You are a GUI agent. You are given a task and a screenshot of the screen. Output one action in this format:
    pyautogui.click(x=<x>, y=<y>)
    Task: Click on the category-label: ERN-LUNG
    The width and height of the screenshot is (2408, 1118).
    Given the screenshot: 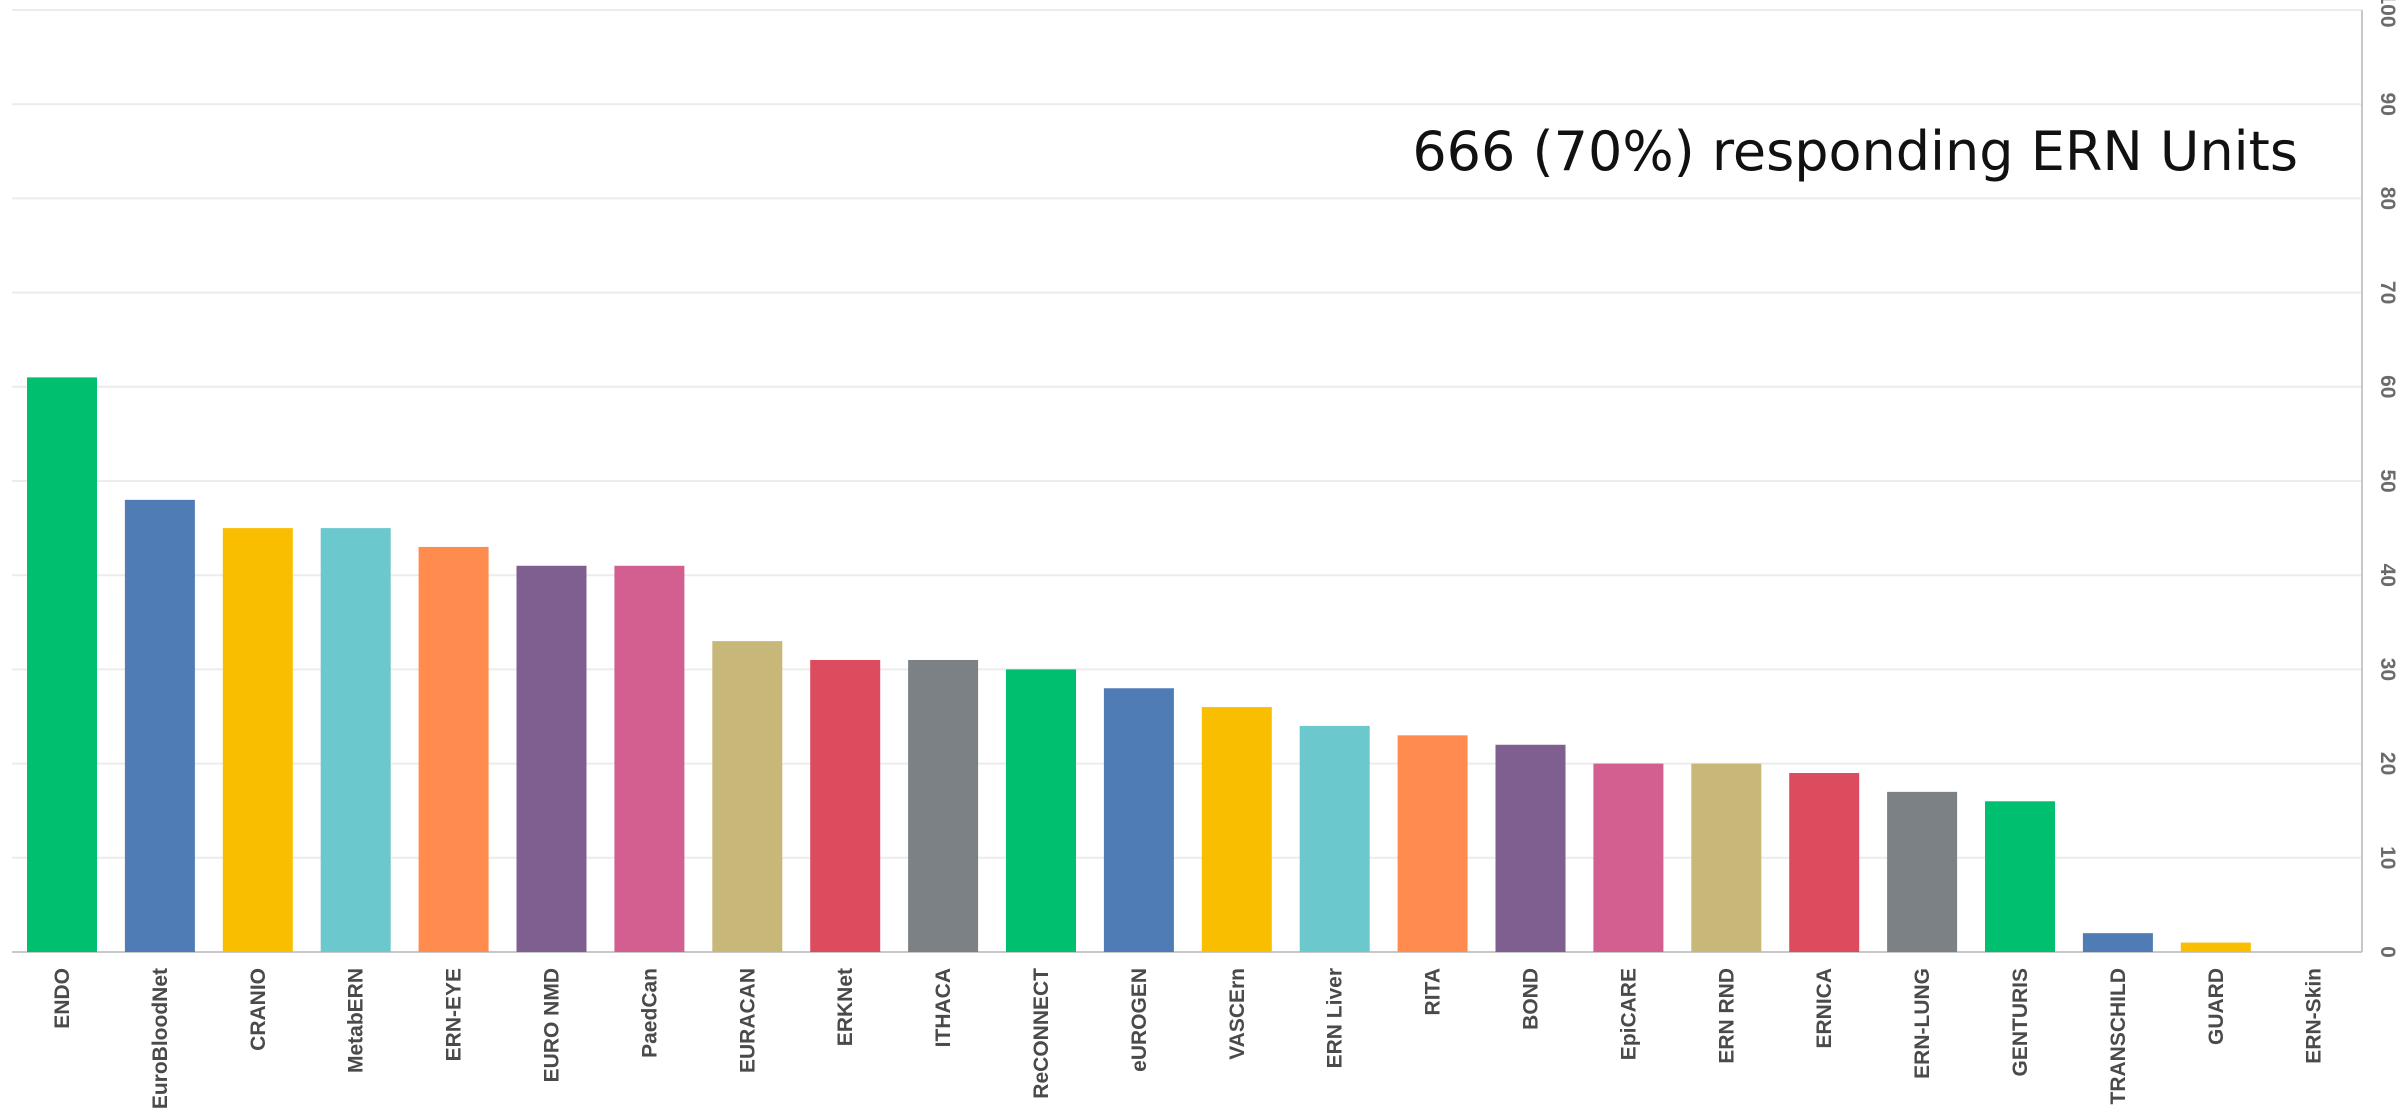 What is the action you would take?
    pyautogui.click(x=1922, y=1023)
    